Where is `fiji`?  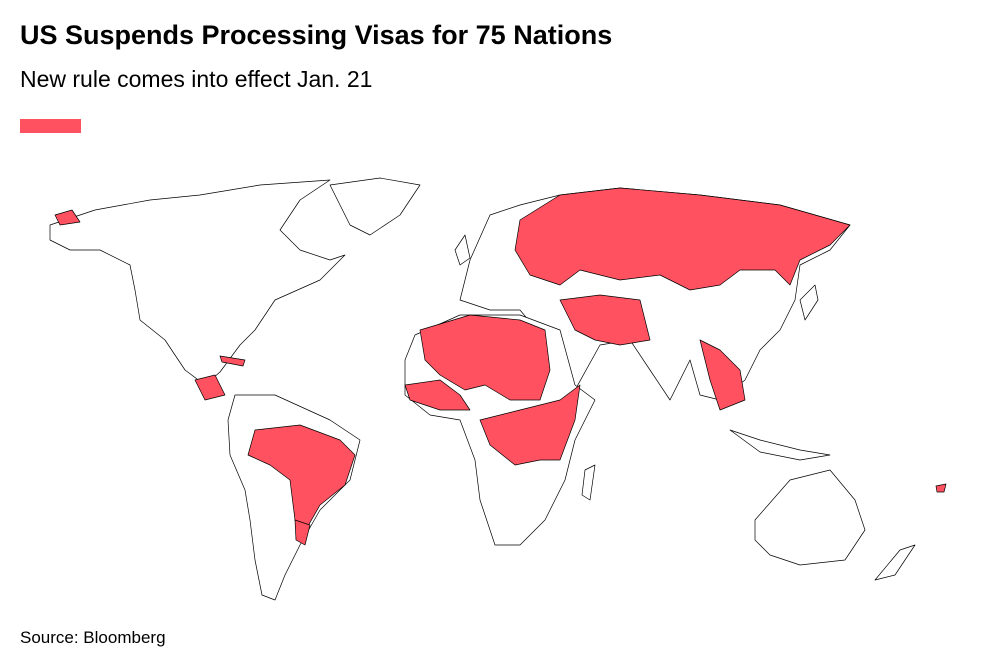 fiji is located at coordinates (941, 488).